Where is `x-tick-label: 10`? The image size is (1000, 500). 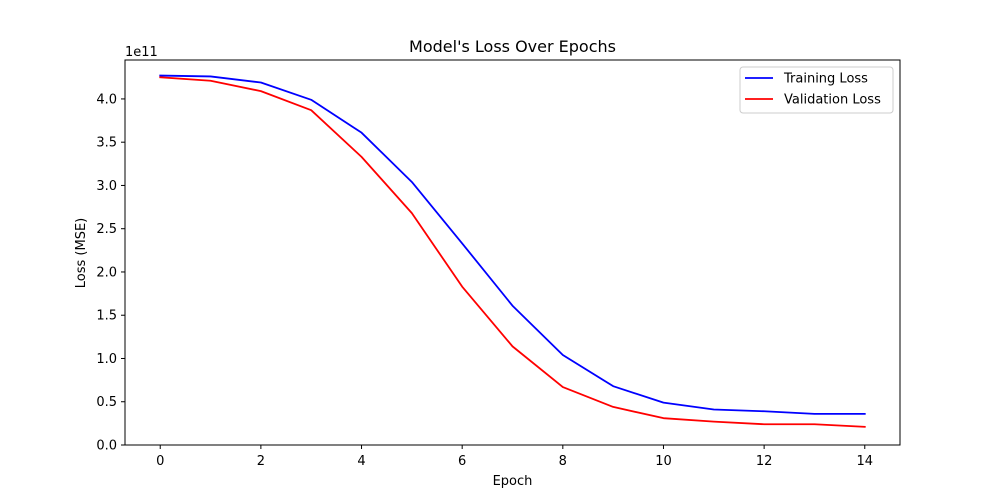
x-tick-label: 10 is located at coordinates (663, 461).